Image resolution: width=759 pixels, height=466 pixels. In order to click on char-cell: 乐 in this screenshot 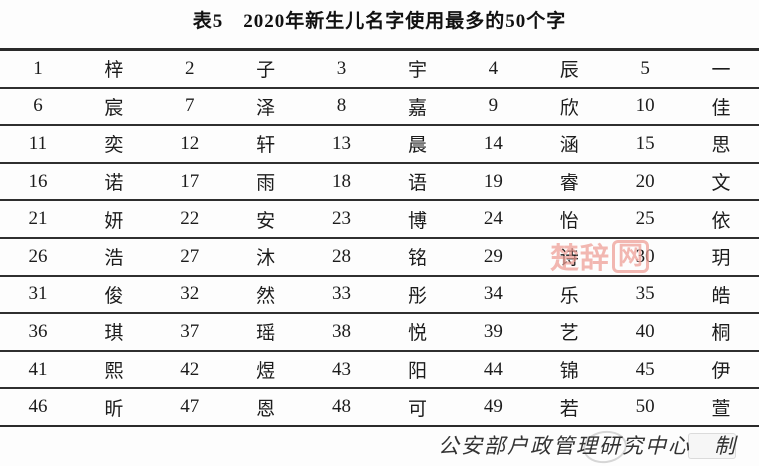, I will do `click(569, 296)`.